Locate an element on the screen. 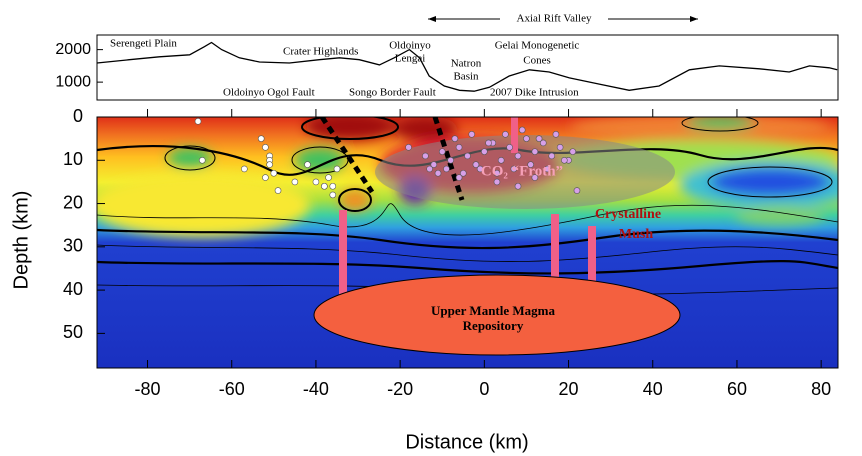 This screenshot has height=456, width=862. annotation: Crater Highlands is located at coordinates (320, 52).